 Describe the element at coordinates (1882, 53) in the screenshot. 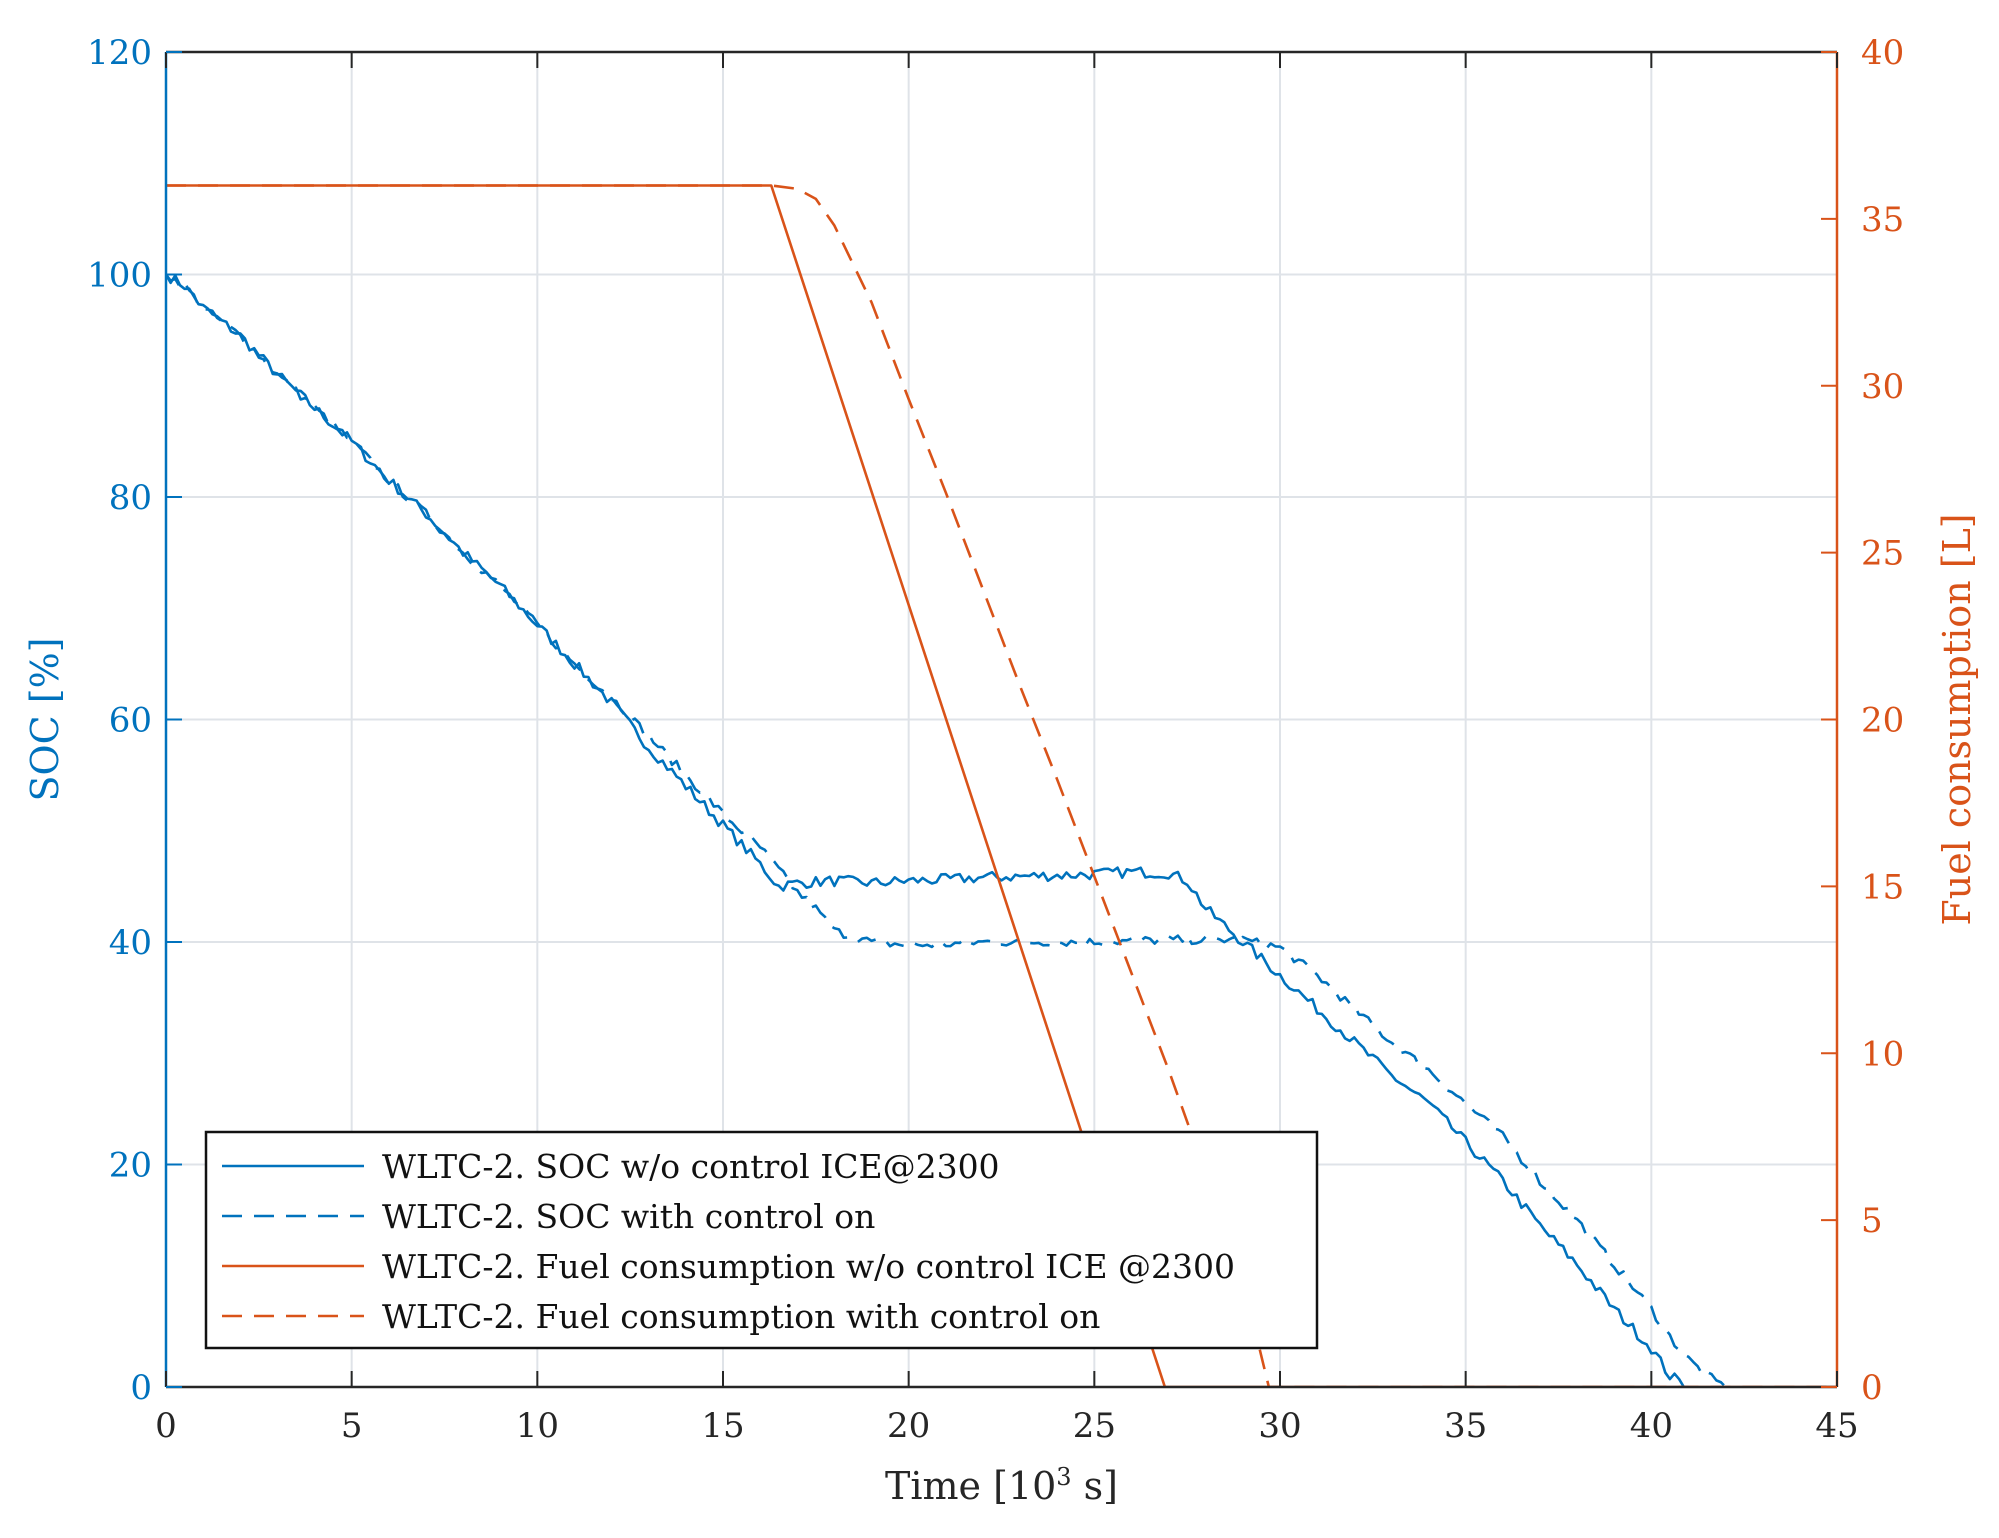

I see `y-right-tick-label: 40` at that location.